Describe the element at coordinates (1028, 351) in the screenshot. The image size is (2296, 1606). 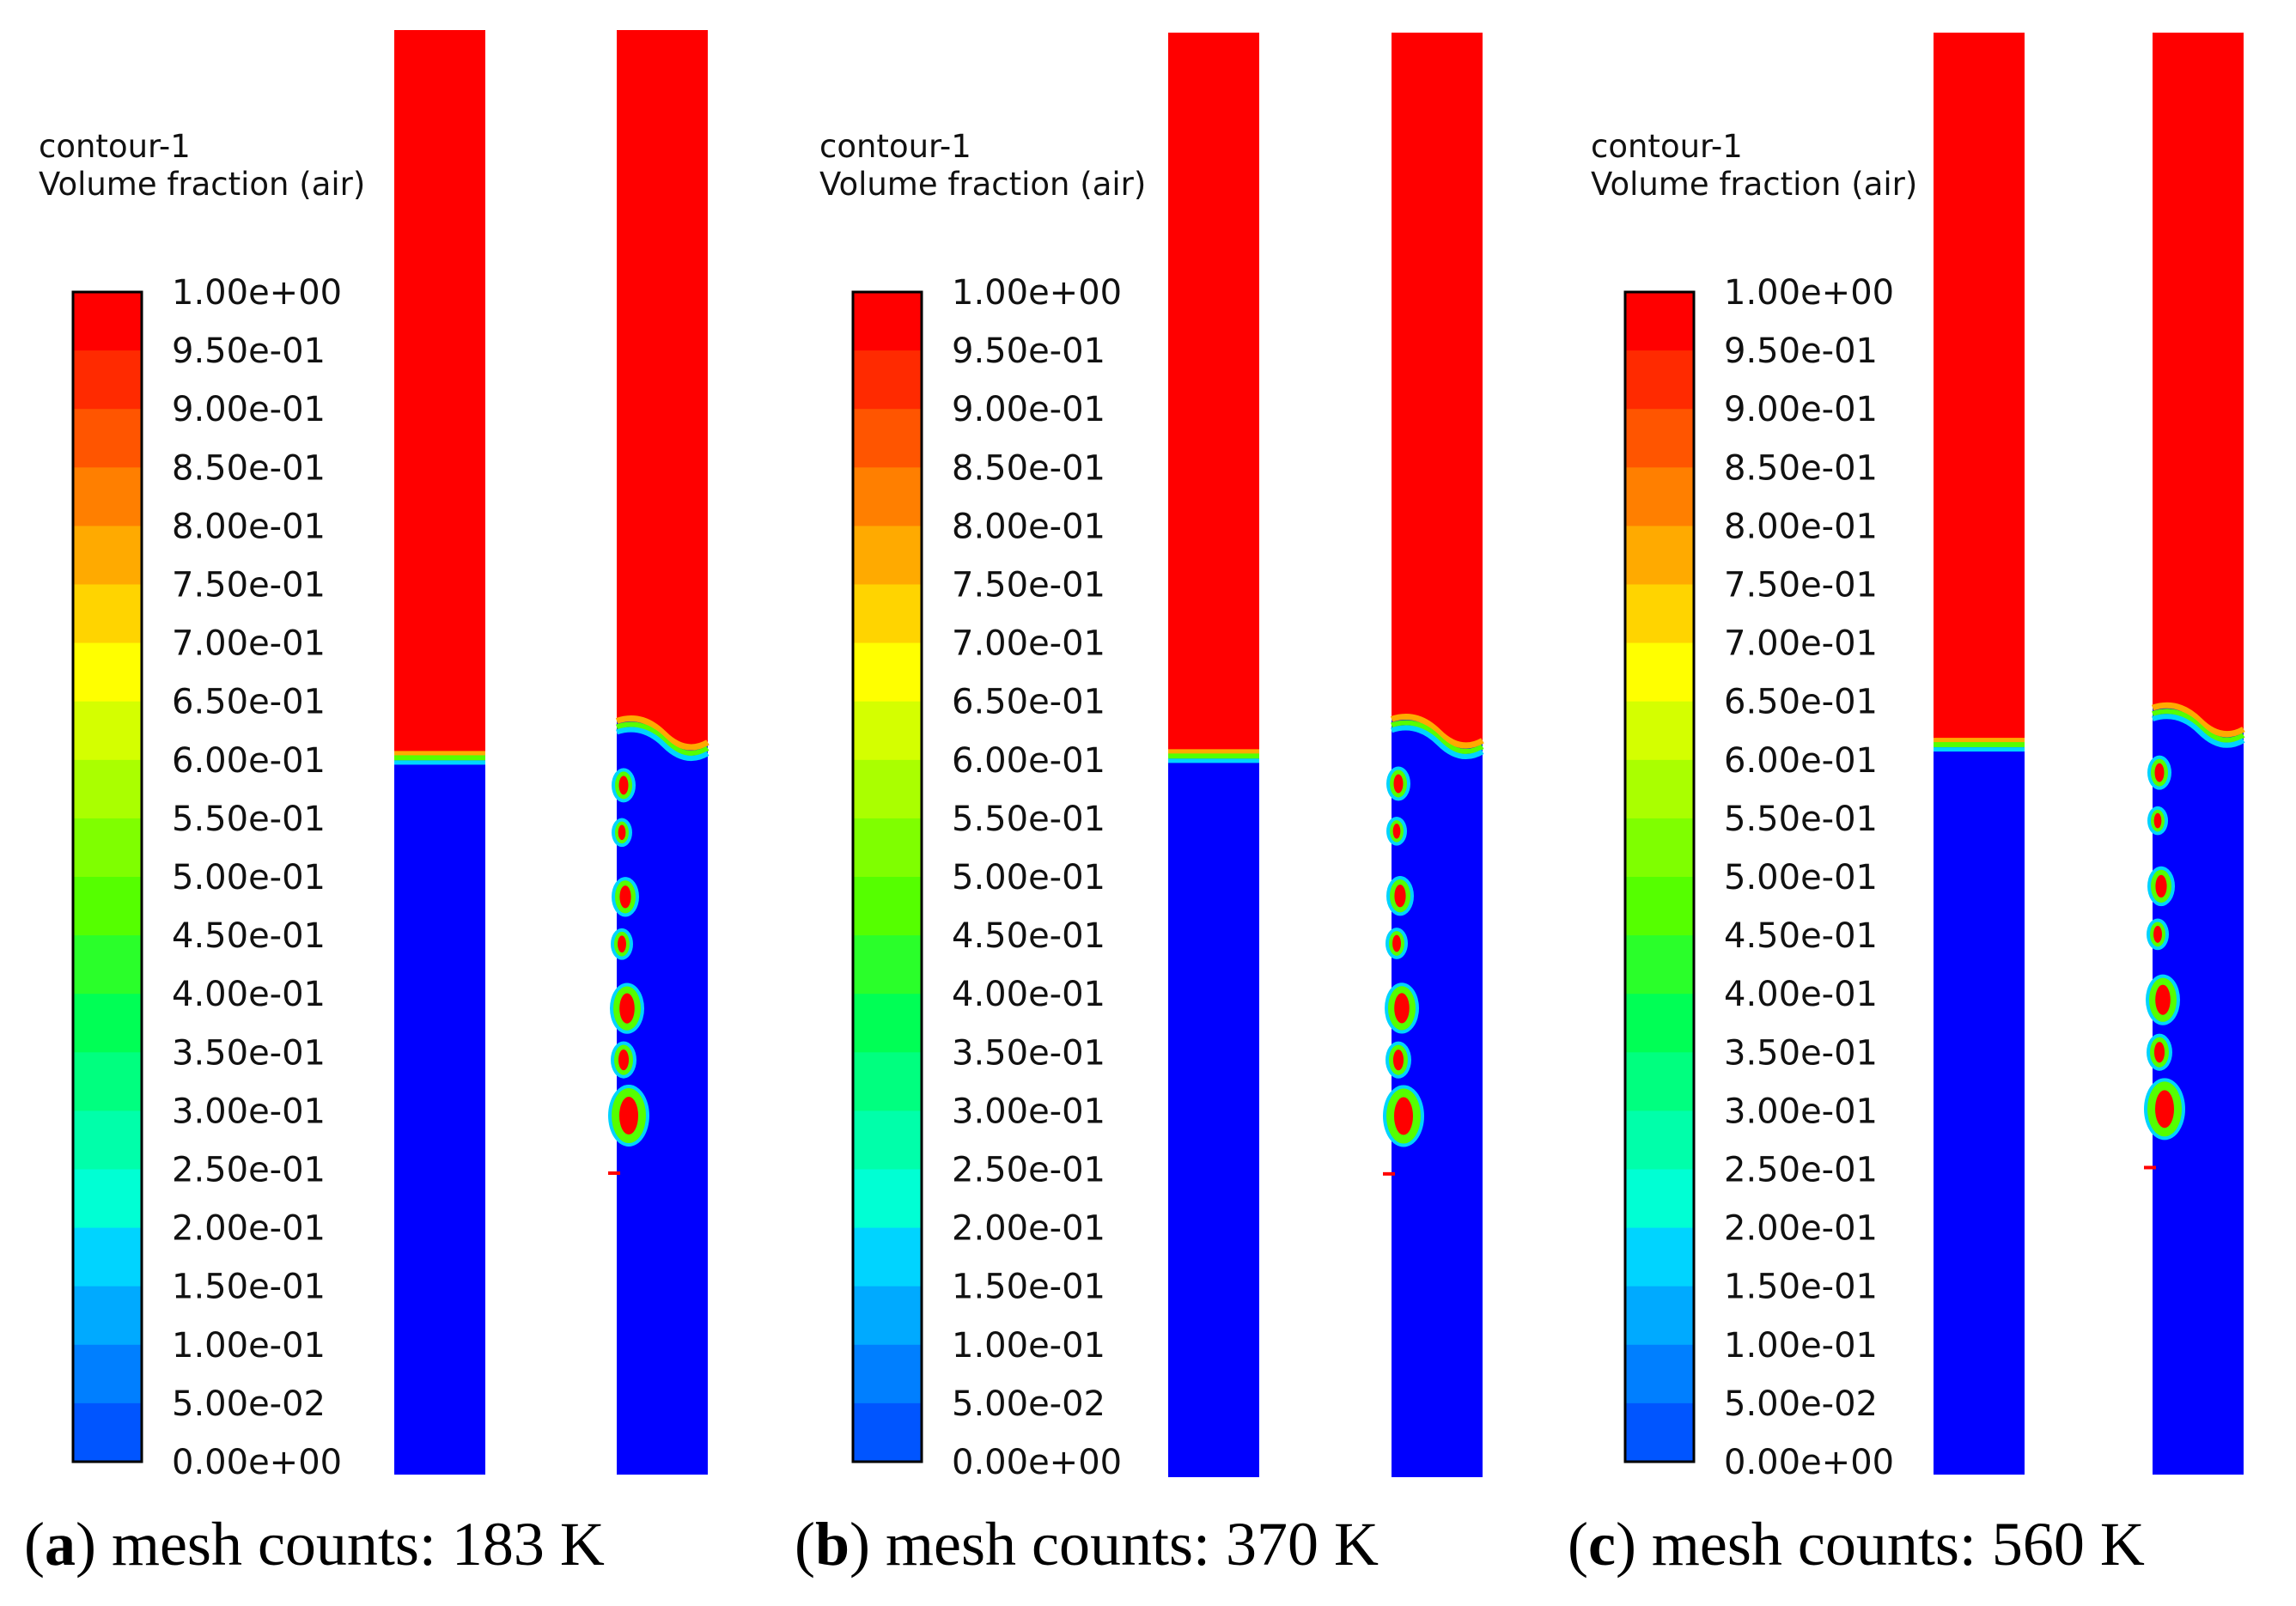
I see `colorbar-tick-label: 9.50e-01` at that location.